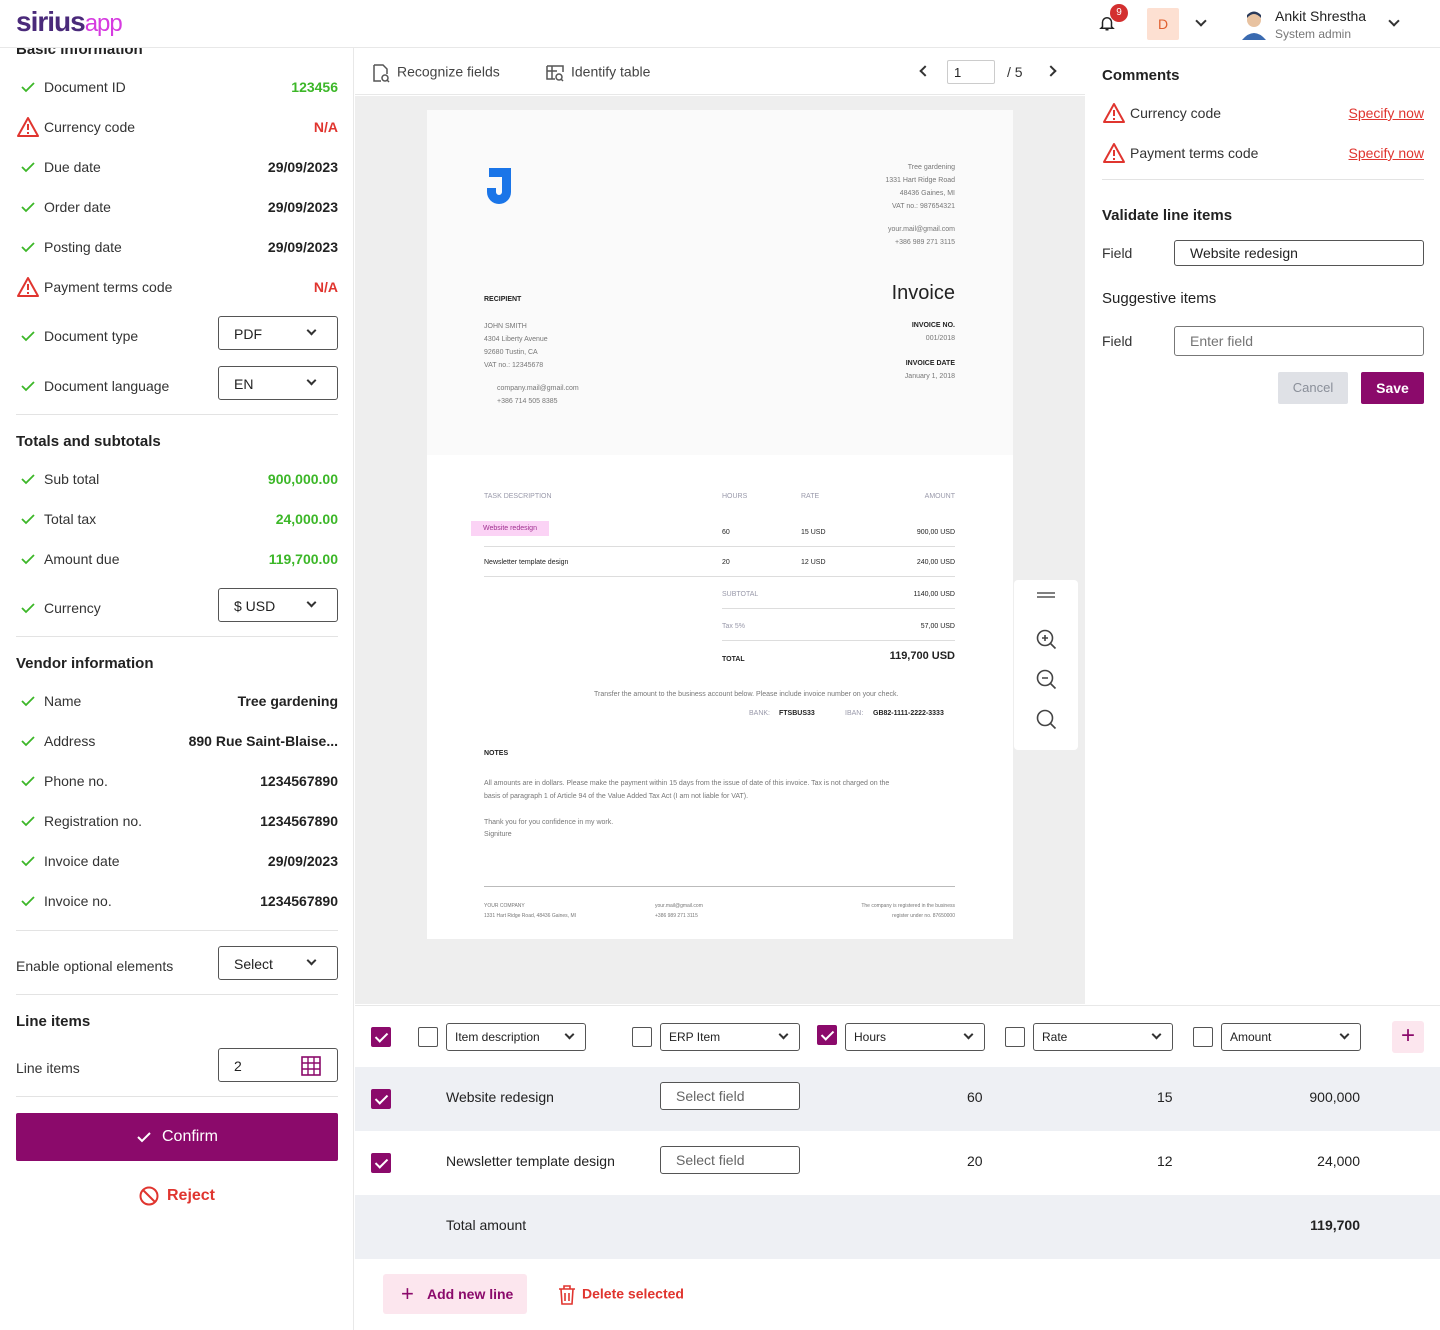  What do you see at coordinates (278, 383) in the screenshot?
I see `document-language-select: EN` at bounding box center [278, 383].